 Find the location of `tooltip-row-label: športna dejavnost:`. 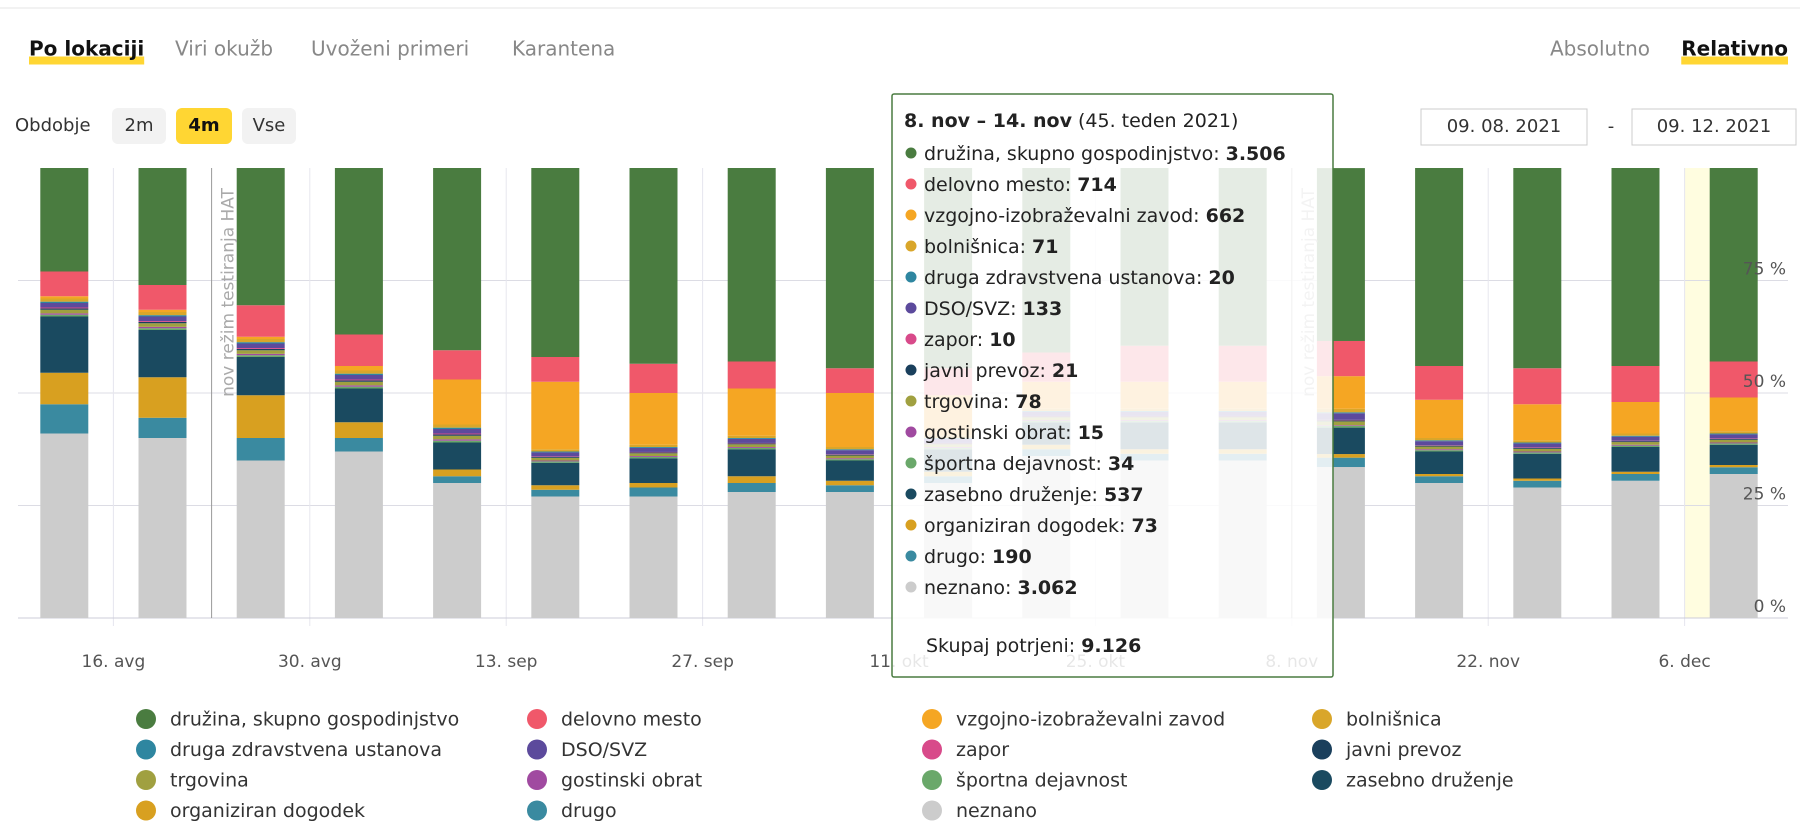

tooltip-row-label: športna dejavnost: is located at coordinates (1013, 464).